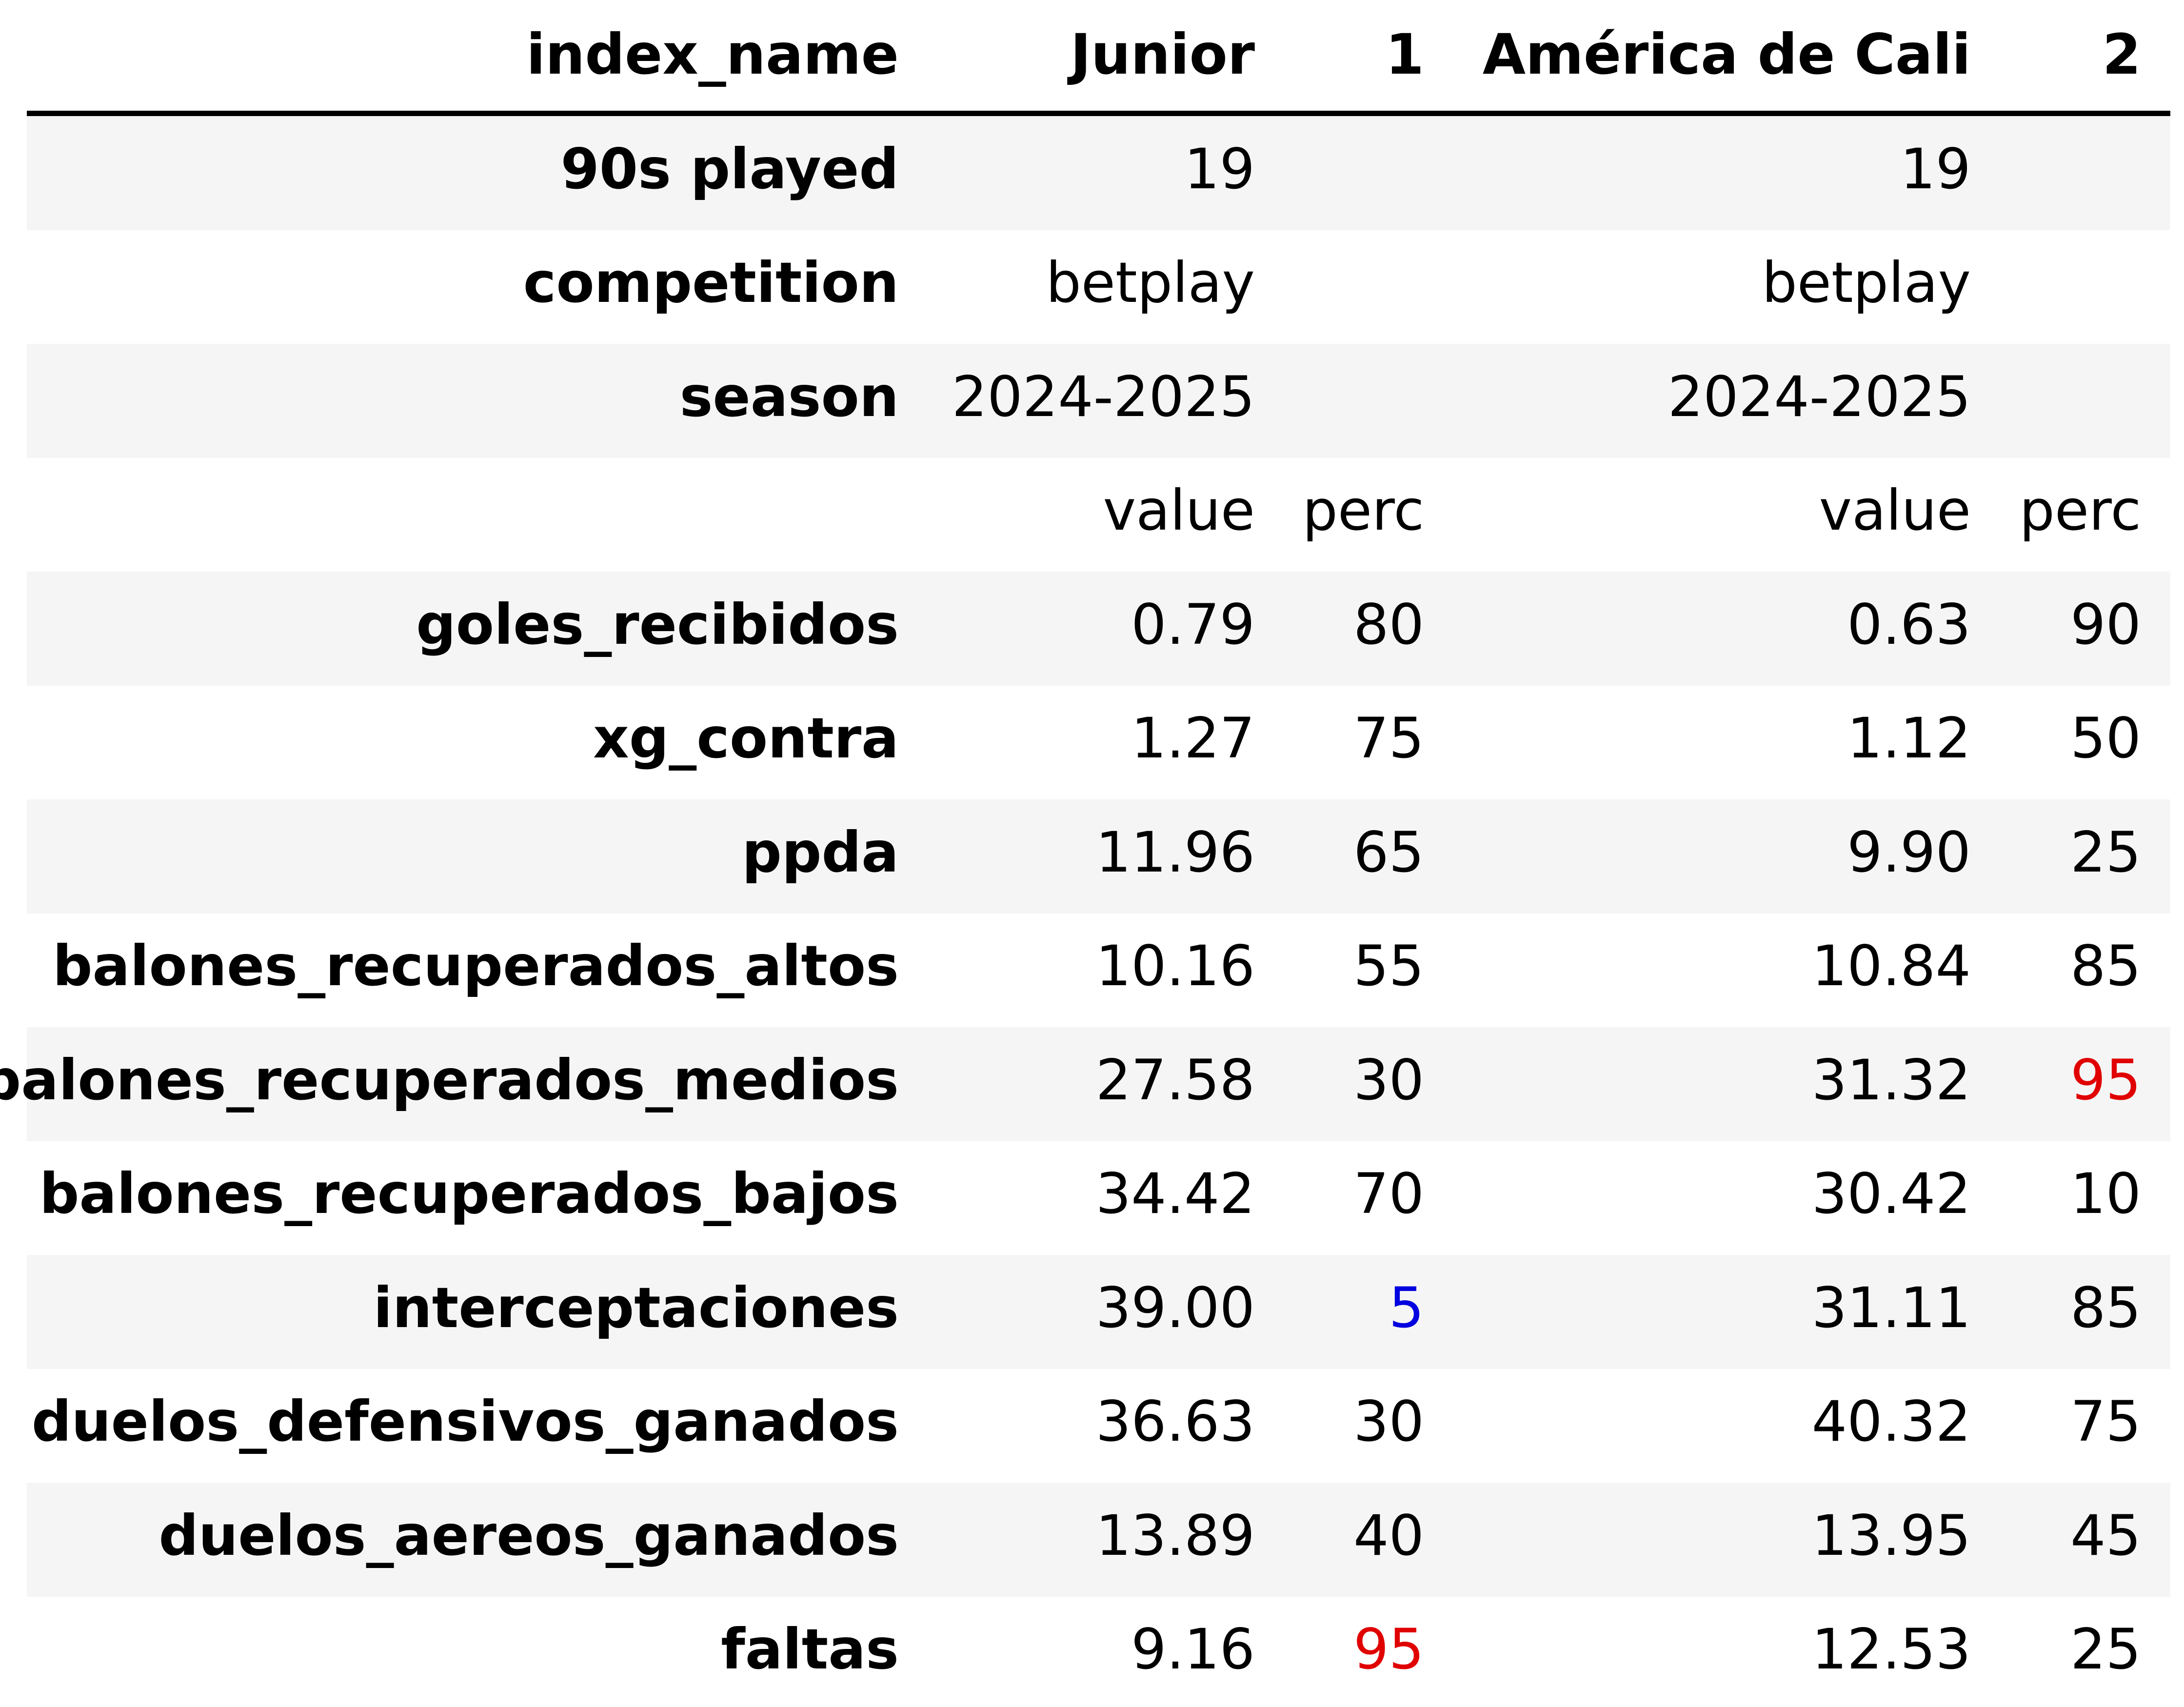 The height and width of the screenshot is (1707, 2184). What do you see at coordinates (449, 1080) in the screenshot?
I see `row-label: balones_recuperados_medios` at bounding box center [449, 1080].